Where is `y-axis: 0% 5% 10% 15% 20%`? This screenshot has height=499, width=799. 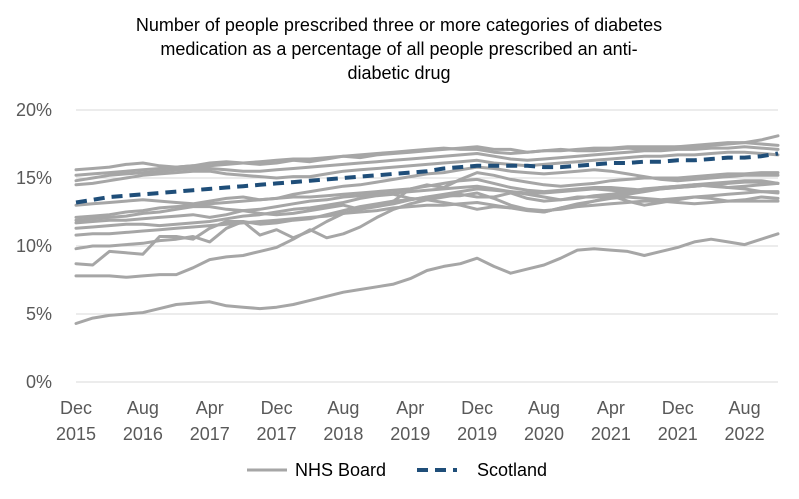
y-axis: 0% 5% 10% 15% 20% is located at coordinates (34, 246).